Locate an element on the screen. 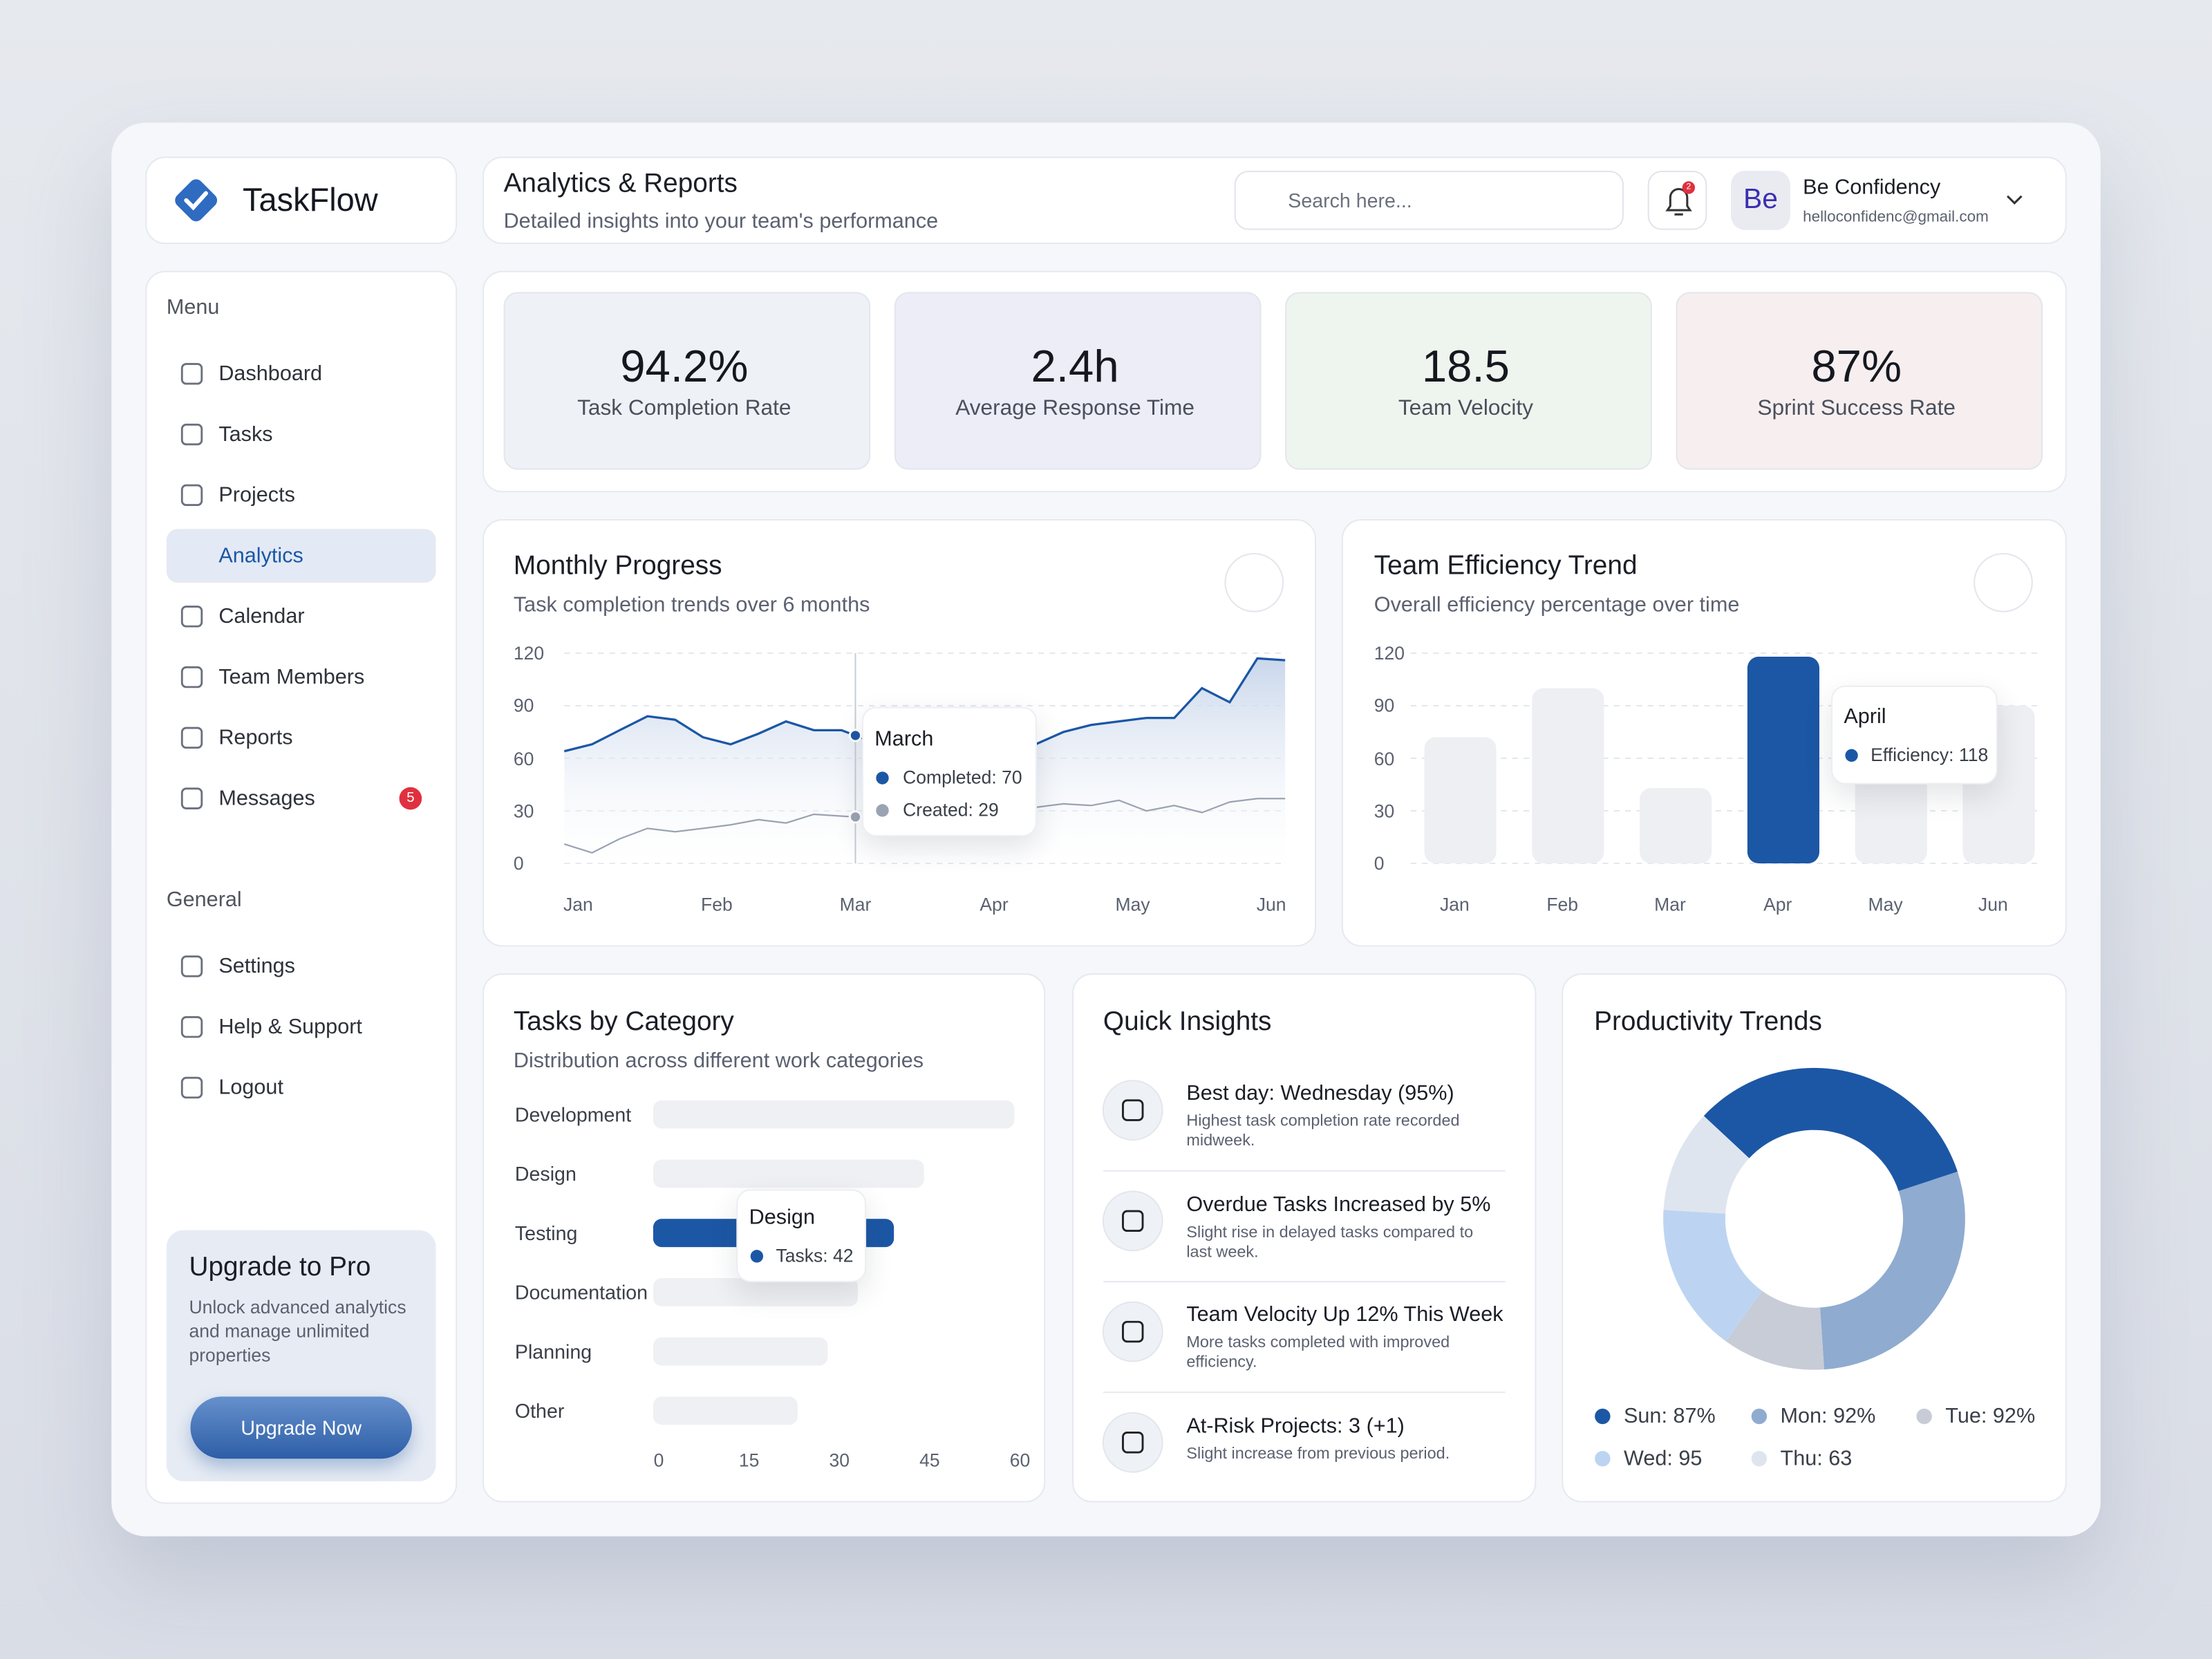  x-tick-label: 45 is located at coordinates (929, 1460).